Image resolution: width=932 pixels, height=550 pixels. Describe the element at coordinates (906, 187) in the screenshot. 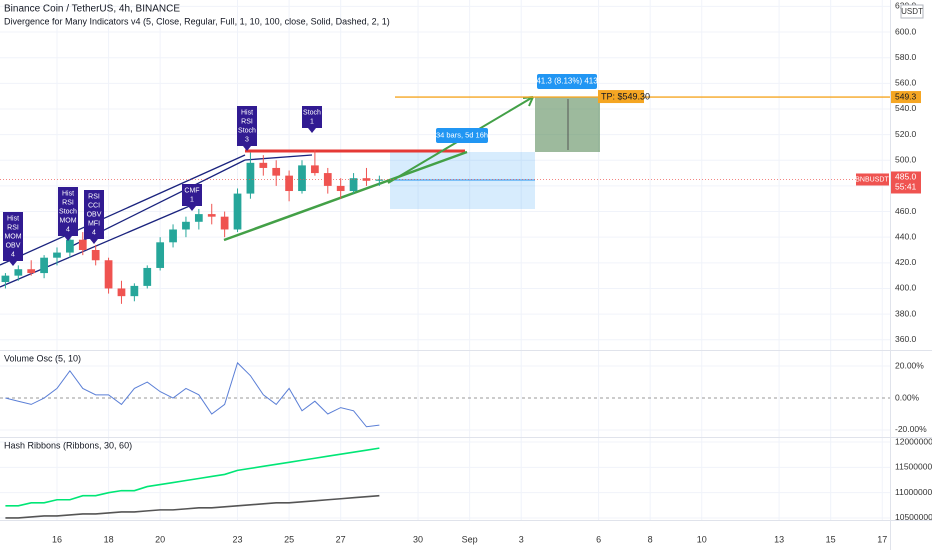

I see `countdown: 55:41` at that location.